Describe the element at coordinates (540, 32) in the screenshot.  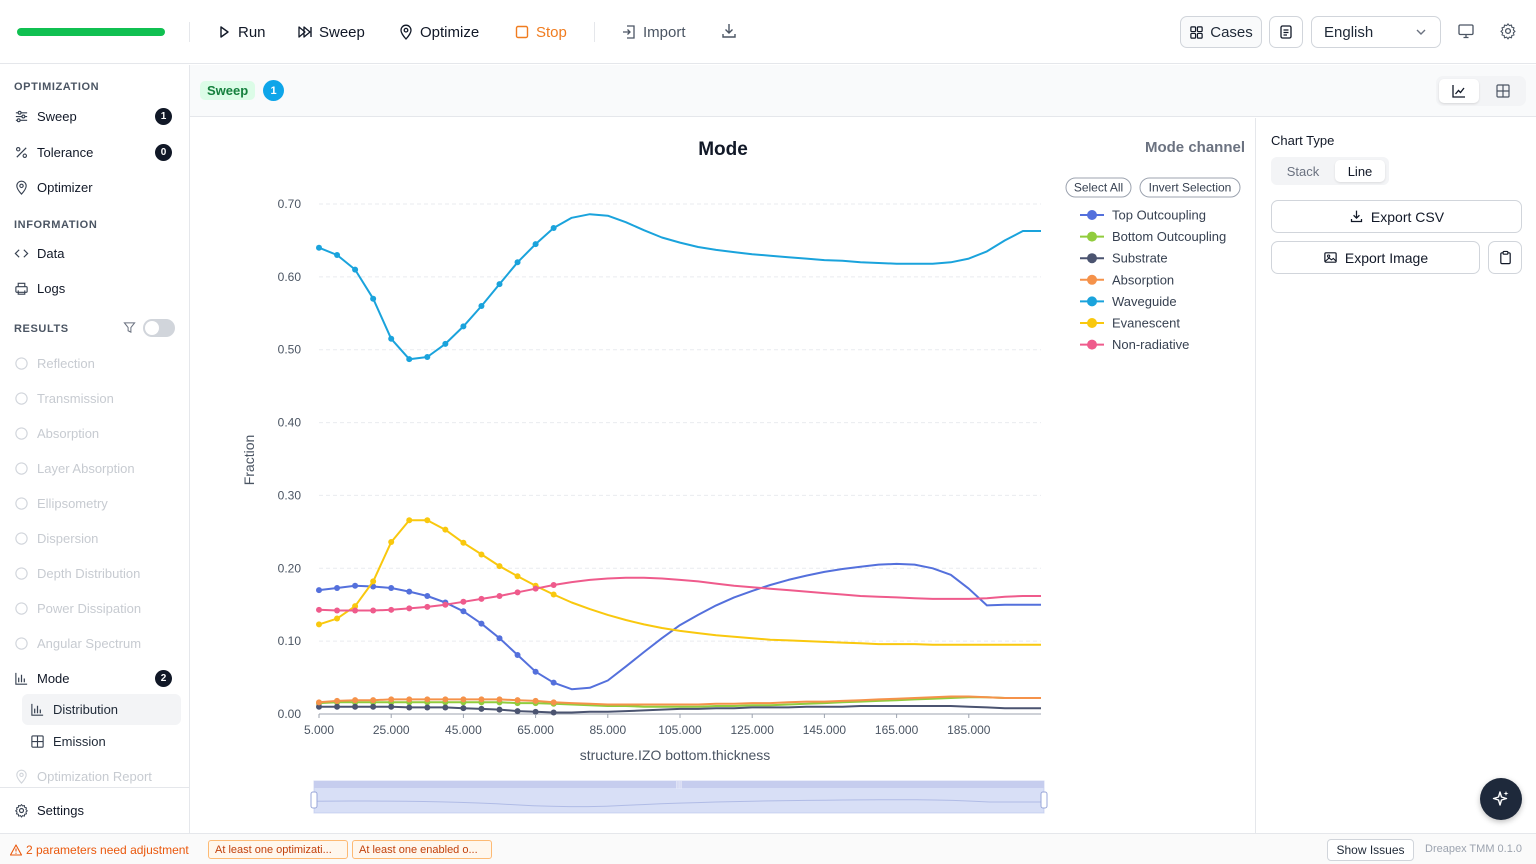
I see `stop-button: Stop` at that location.